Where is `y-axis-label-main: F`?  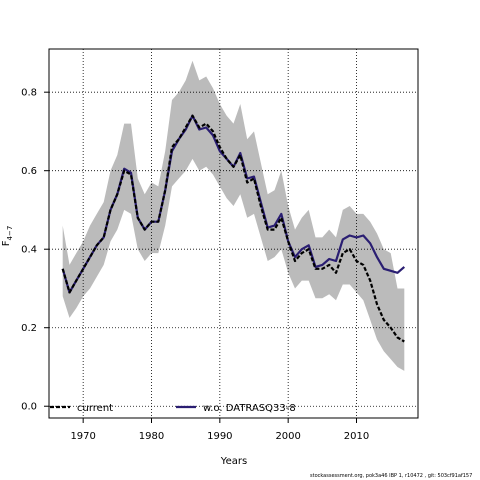
y-axis-label-main: F is located at coordinates (6, 243).